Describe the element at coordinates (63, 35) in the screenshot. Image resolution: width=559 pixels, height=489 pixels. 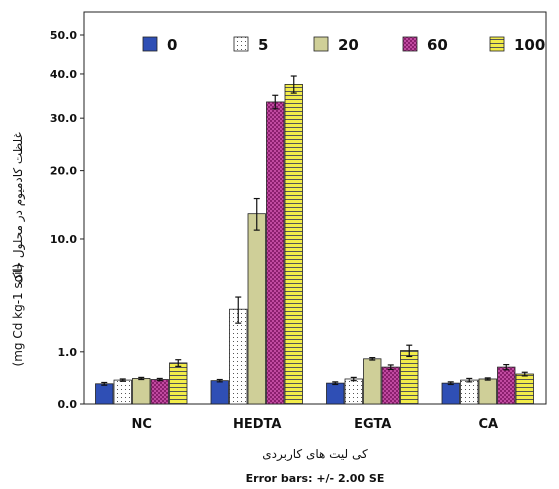
I see `y-tick-label: 50.0` at that location.